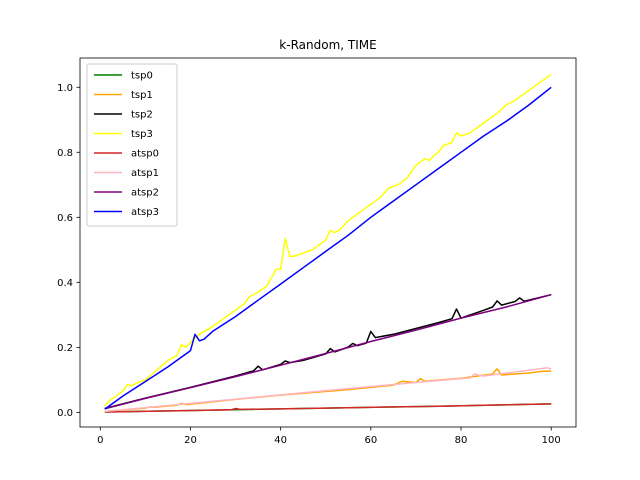  I want to click on y-tick-label: 0.4, so click(65, 283).